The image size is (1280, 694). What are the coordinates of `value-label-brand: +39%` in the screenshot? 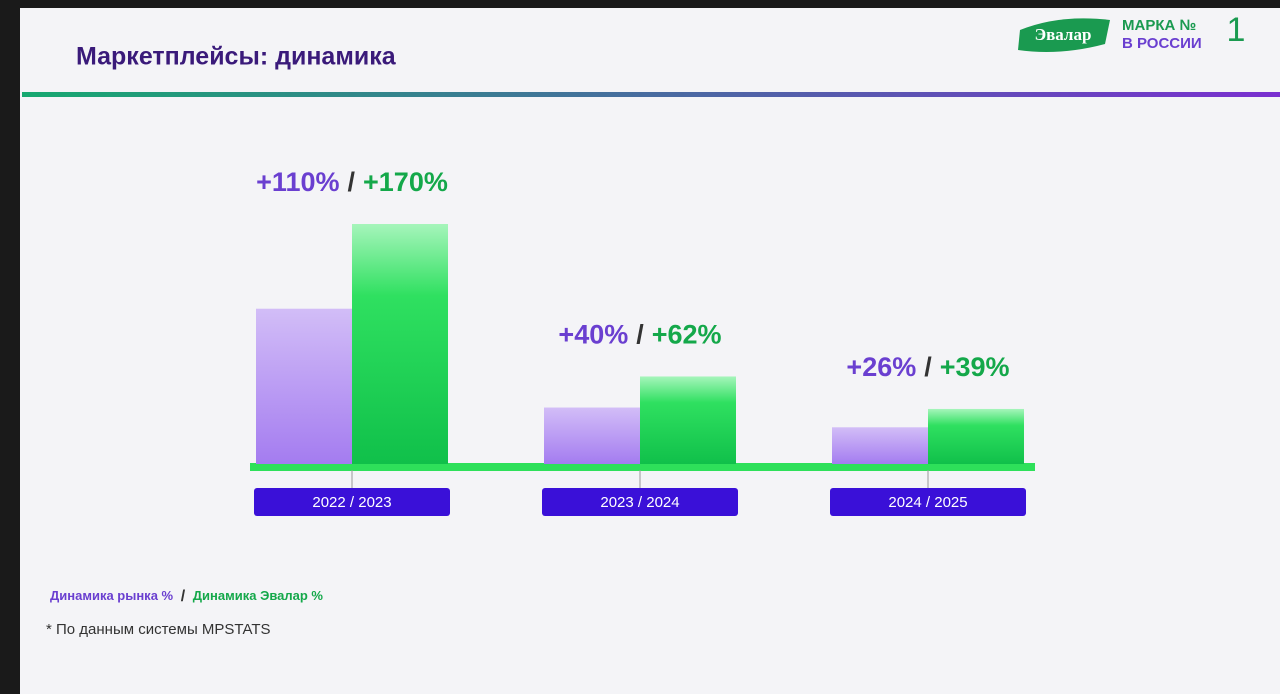 It's located at (975, 367).